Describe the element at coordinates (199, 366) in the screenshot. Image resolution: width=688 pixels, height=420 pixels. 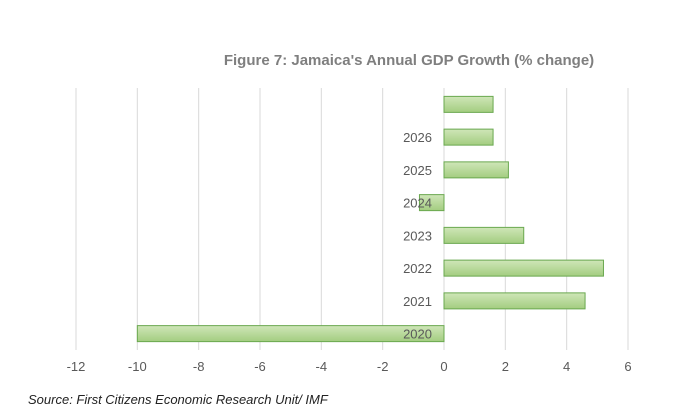
I see `x-tick-label: -8` at that location.